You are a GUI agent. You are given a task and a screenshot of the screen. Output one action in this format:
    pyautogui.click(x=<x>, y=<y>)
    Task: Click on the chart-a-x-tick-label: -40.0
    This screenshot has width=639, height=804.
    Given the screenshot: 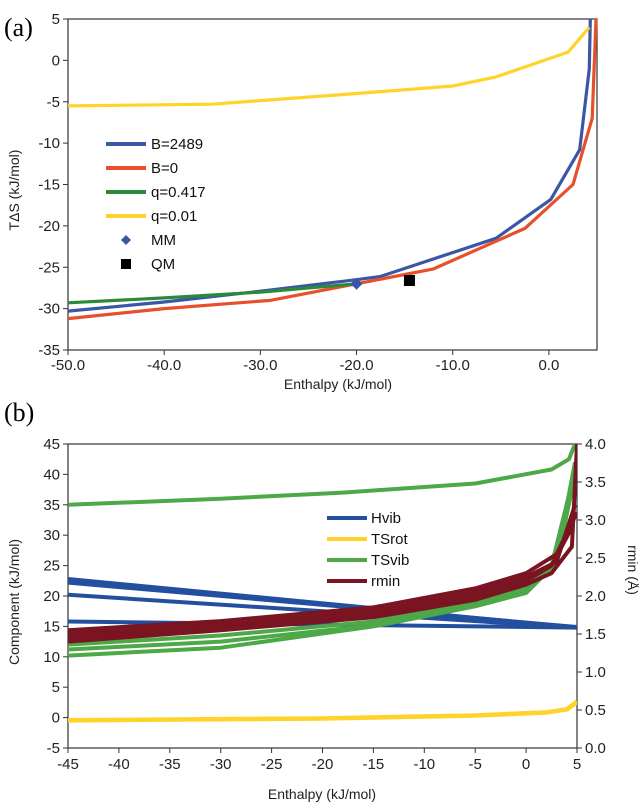 What is the action you would take?
    pyautogui.click(x=164, y=365)
    